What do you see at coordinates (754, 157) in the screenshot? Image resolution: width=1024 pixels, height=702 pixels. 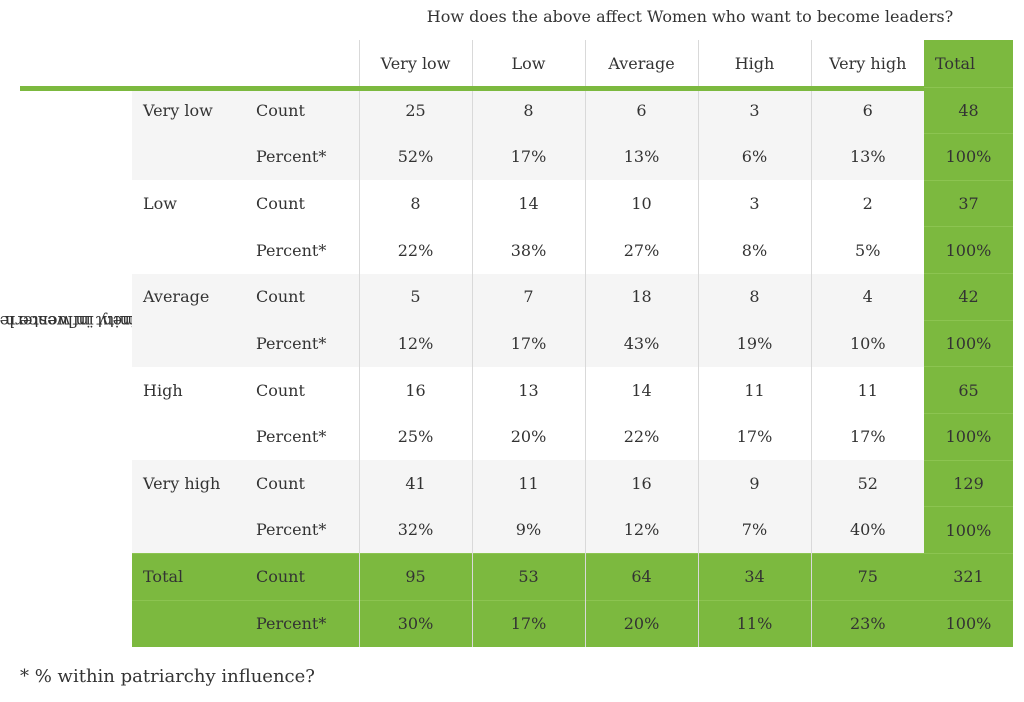 I see `cell-percent: 6%` at bounding box center [754, 157].